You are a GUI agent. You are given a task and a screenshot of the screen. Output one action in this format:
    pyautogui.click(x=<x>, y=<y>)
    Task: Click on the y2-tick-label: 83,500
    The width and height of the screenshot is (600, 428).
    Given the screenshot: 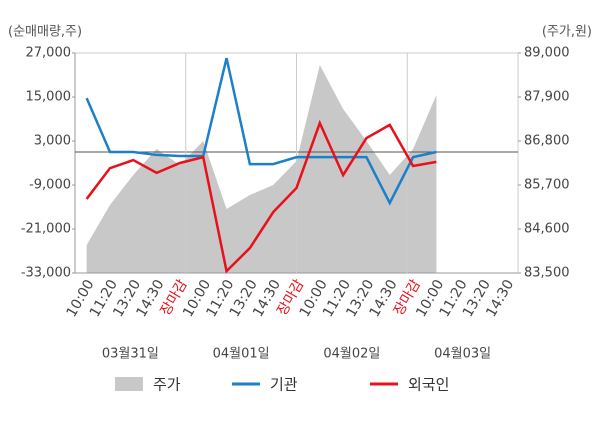 What is the action you would take?
    pyautogui.click(x=547, y=273)
    